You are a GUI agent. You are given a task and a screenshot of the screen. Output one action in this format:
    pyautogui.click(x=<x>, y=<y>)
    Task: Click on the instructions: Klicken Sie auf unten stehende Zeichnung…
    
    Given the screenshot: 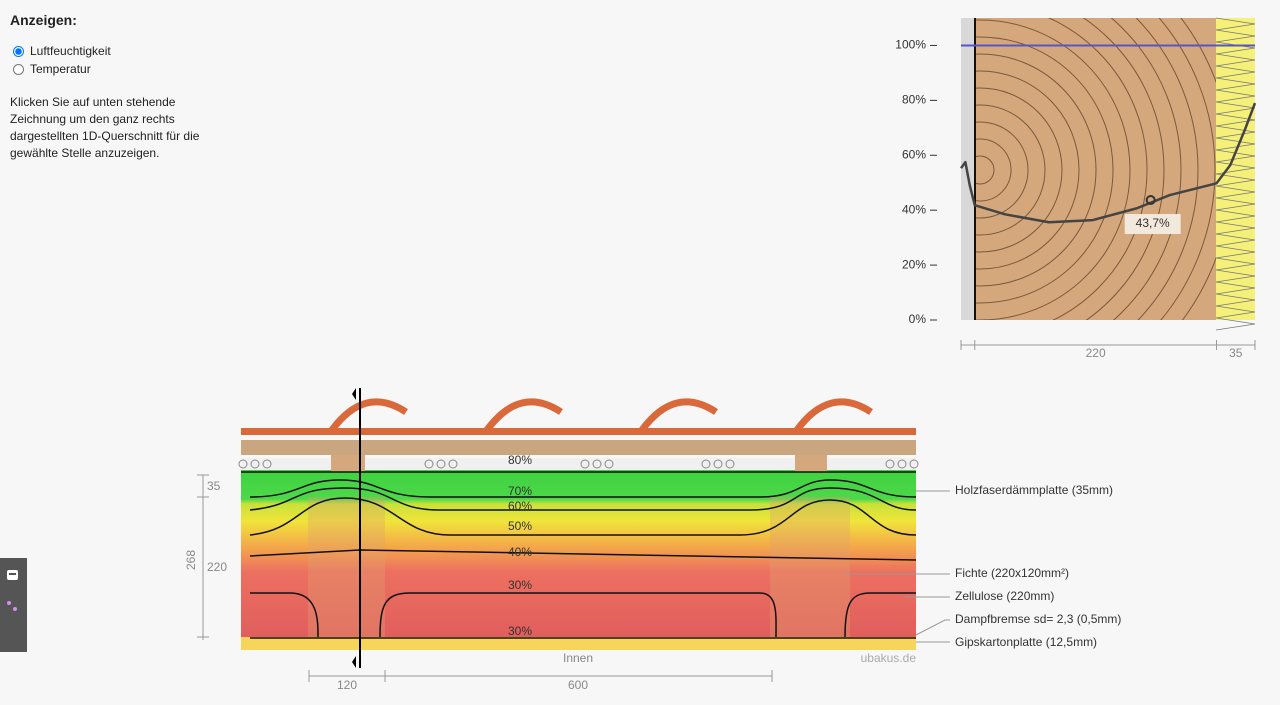 What is the action you would take?
    pyautogui.click(x=105, y=127)
    